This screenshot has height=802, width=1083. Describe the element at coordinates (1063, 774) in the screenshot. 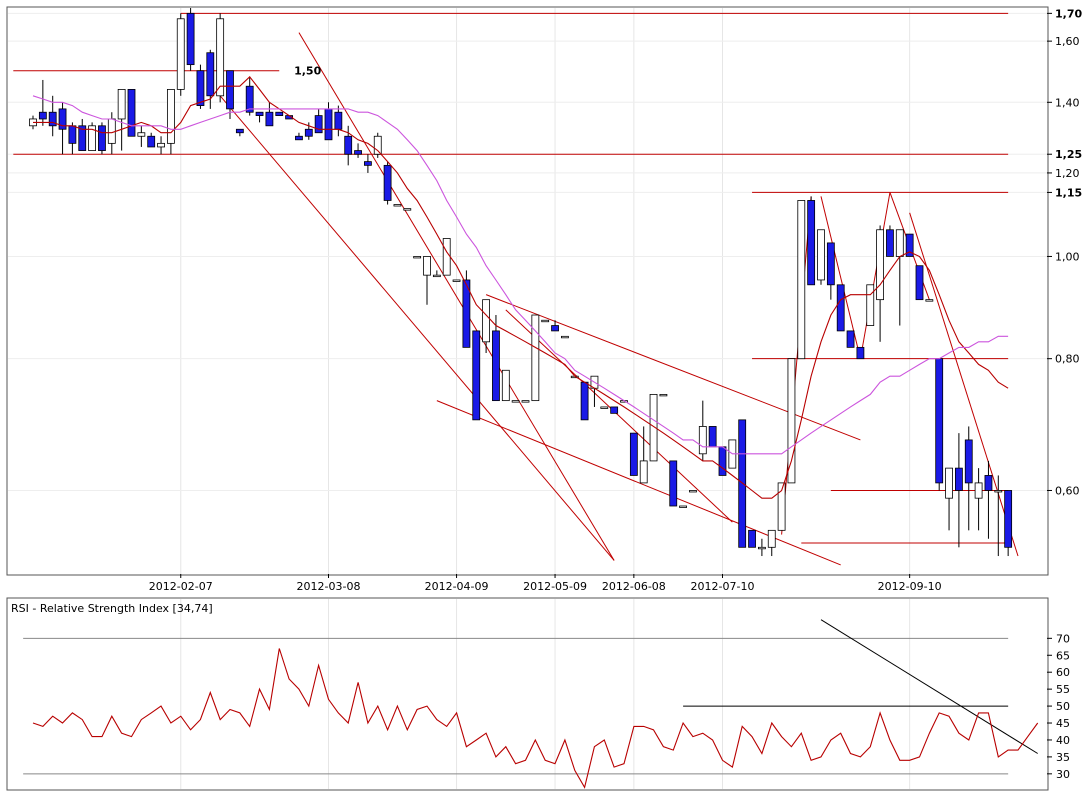

I see `rsi-ytick-label-0: 30` at that location.